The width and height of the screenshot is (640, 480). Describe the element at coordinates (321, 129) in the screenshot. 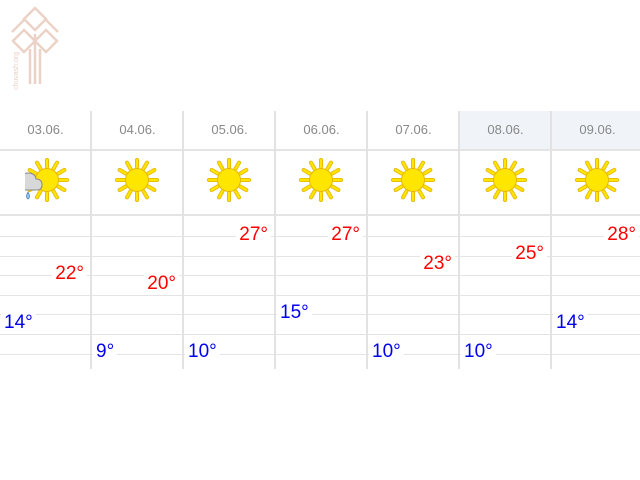

I see `day-header-06.06: 06.06.` at that location.